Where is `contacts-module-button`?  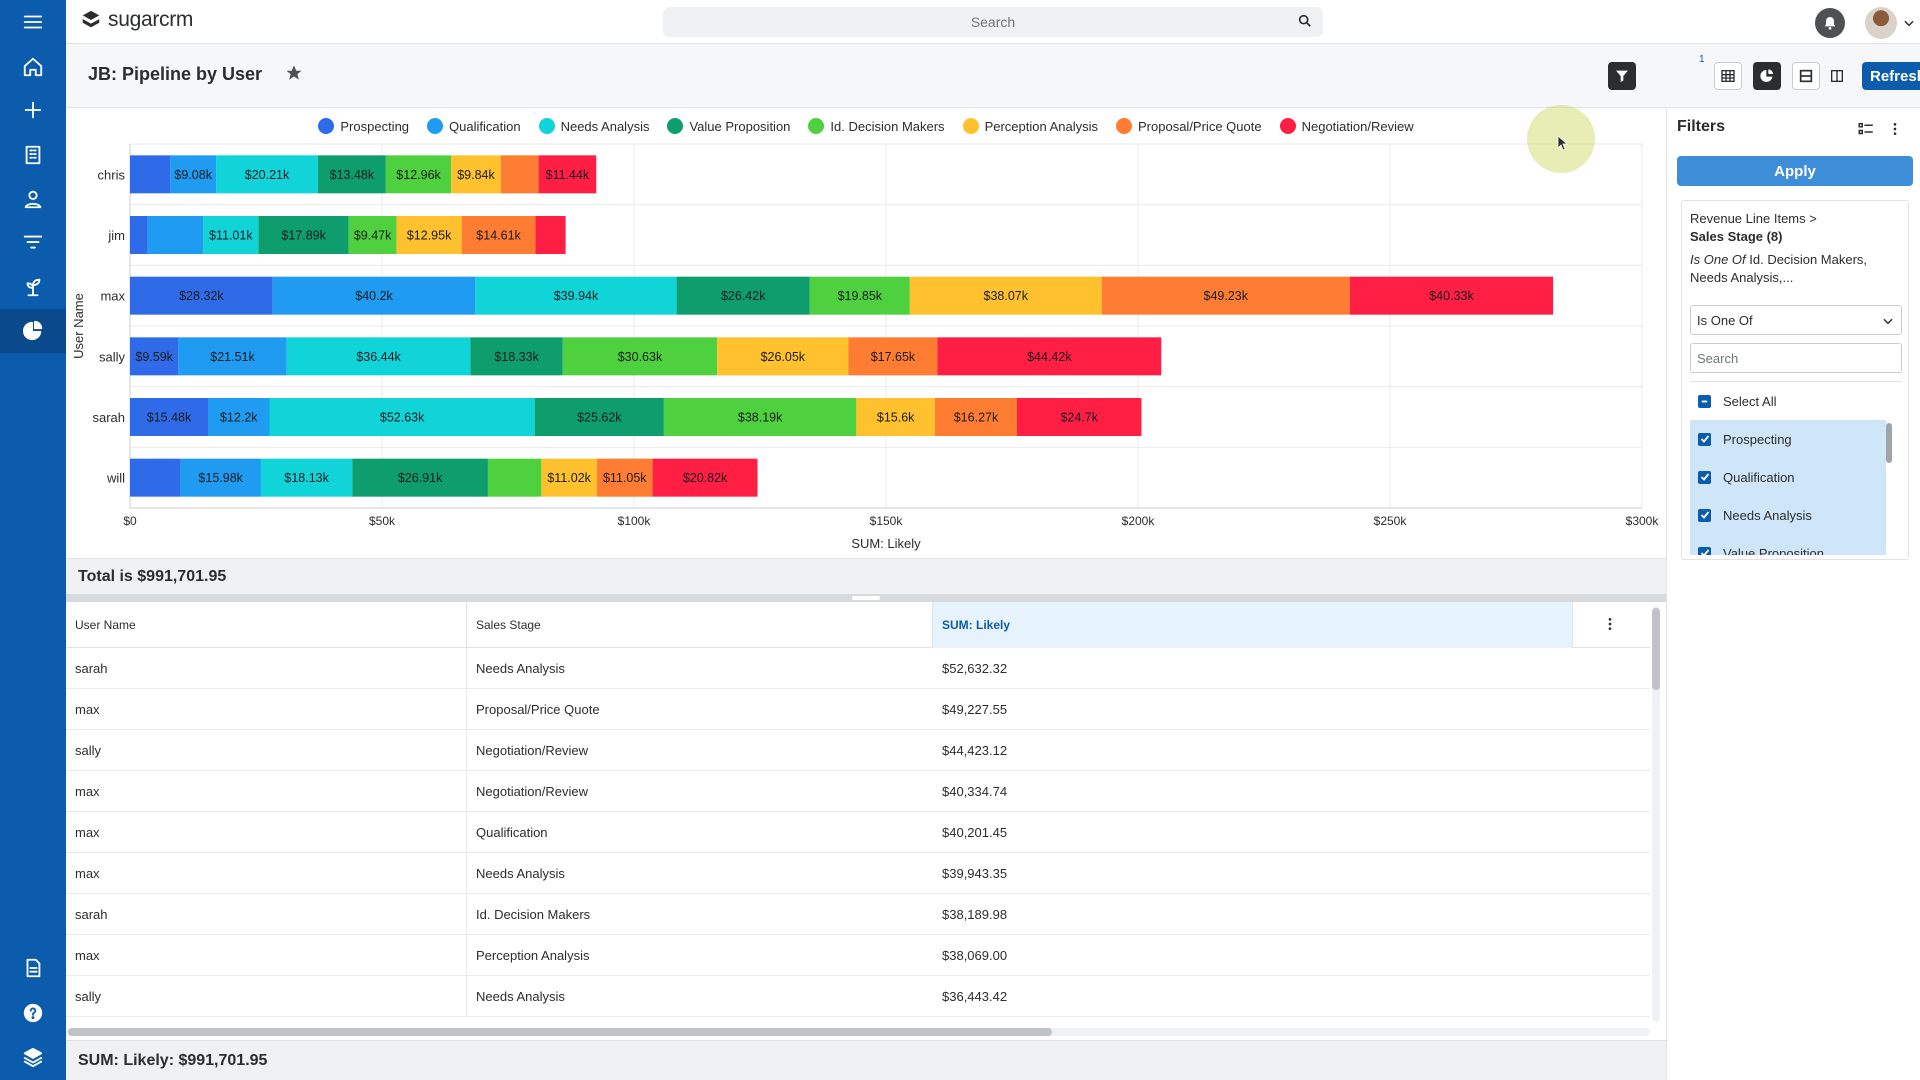
contacts-module-button is located at coordinates (33, 199).